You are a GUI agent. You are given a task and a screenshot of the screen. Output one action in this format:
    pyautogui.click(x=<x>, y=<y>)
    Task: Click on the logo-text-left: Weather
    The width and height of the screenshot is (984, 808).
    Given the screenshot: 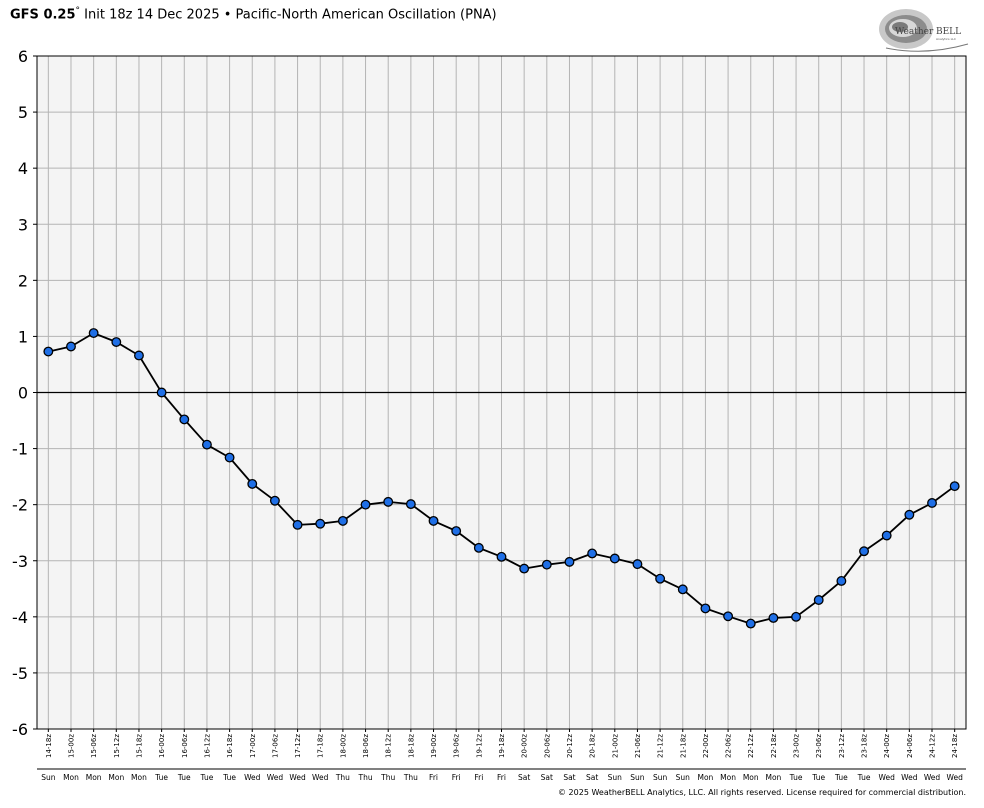 What is the action you would take?
    pyautogui.click(x=914, y=32)
    